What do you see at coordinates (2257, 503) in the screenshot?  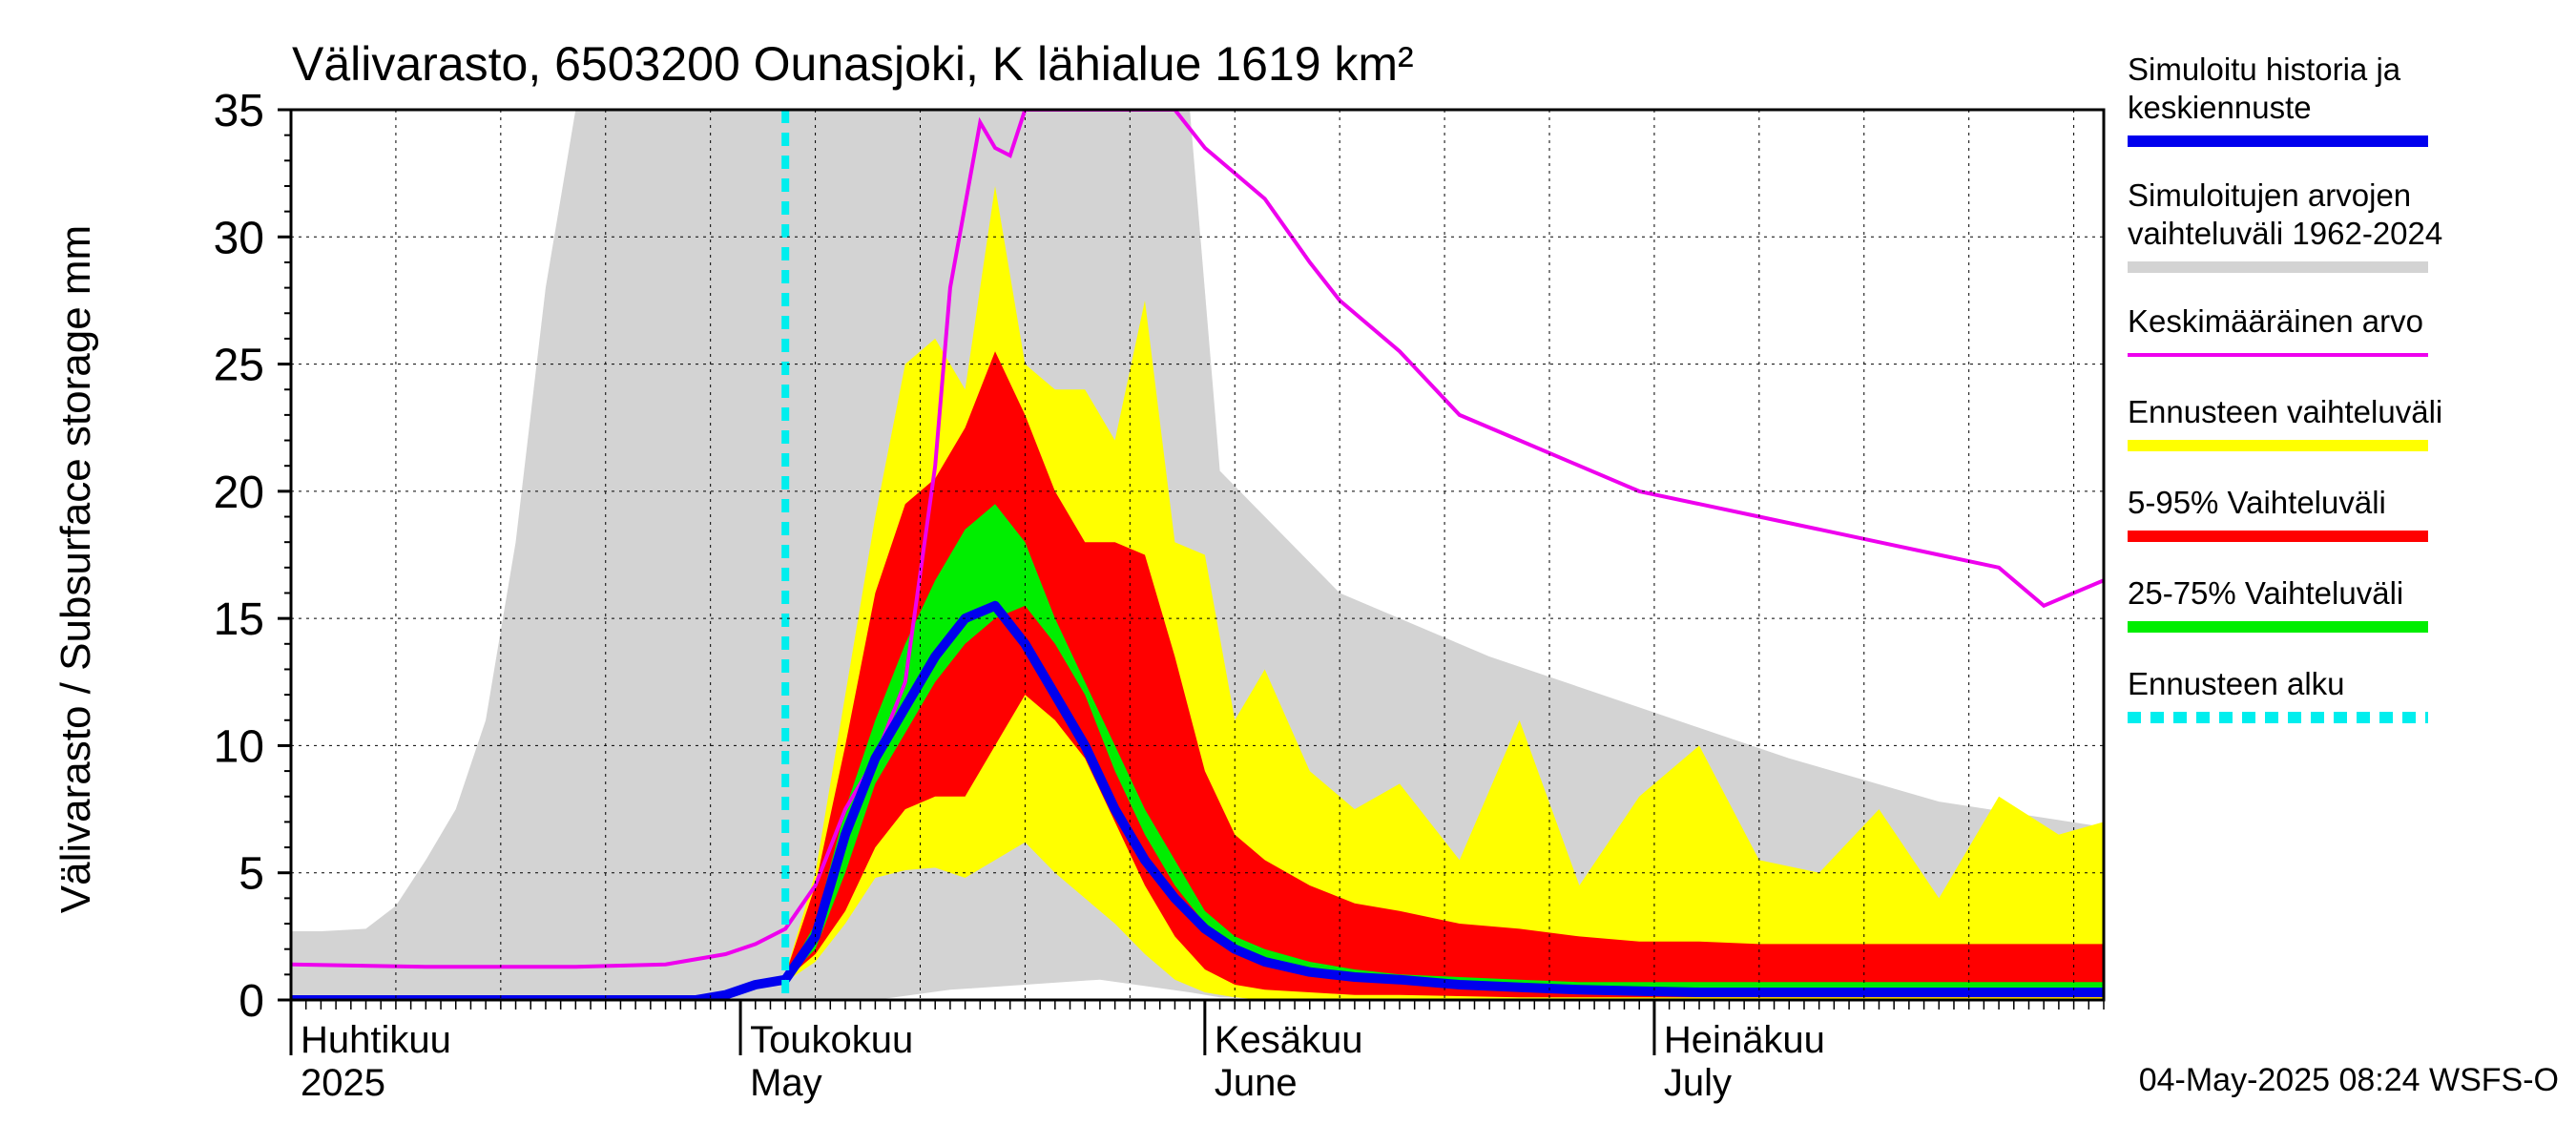 I see `legend-label: 5-95% Vaihteluväli` at bounding box center [2257, 503].